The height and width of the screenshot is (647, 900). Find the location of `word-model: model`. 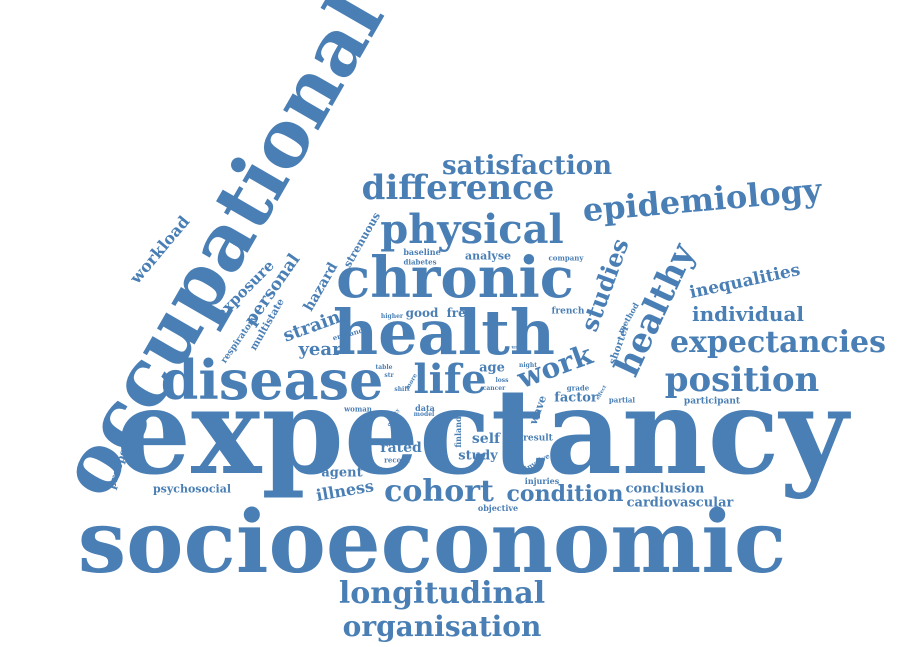

word-model: model is located at coordinates (424, 414).